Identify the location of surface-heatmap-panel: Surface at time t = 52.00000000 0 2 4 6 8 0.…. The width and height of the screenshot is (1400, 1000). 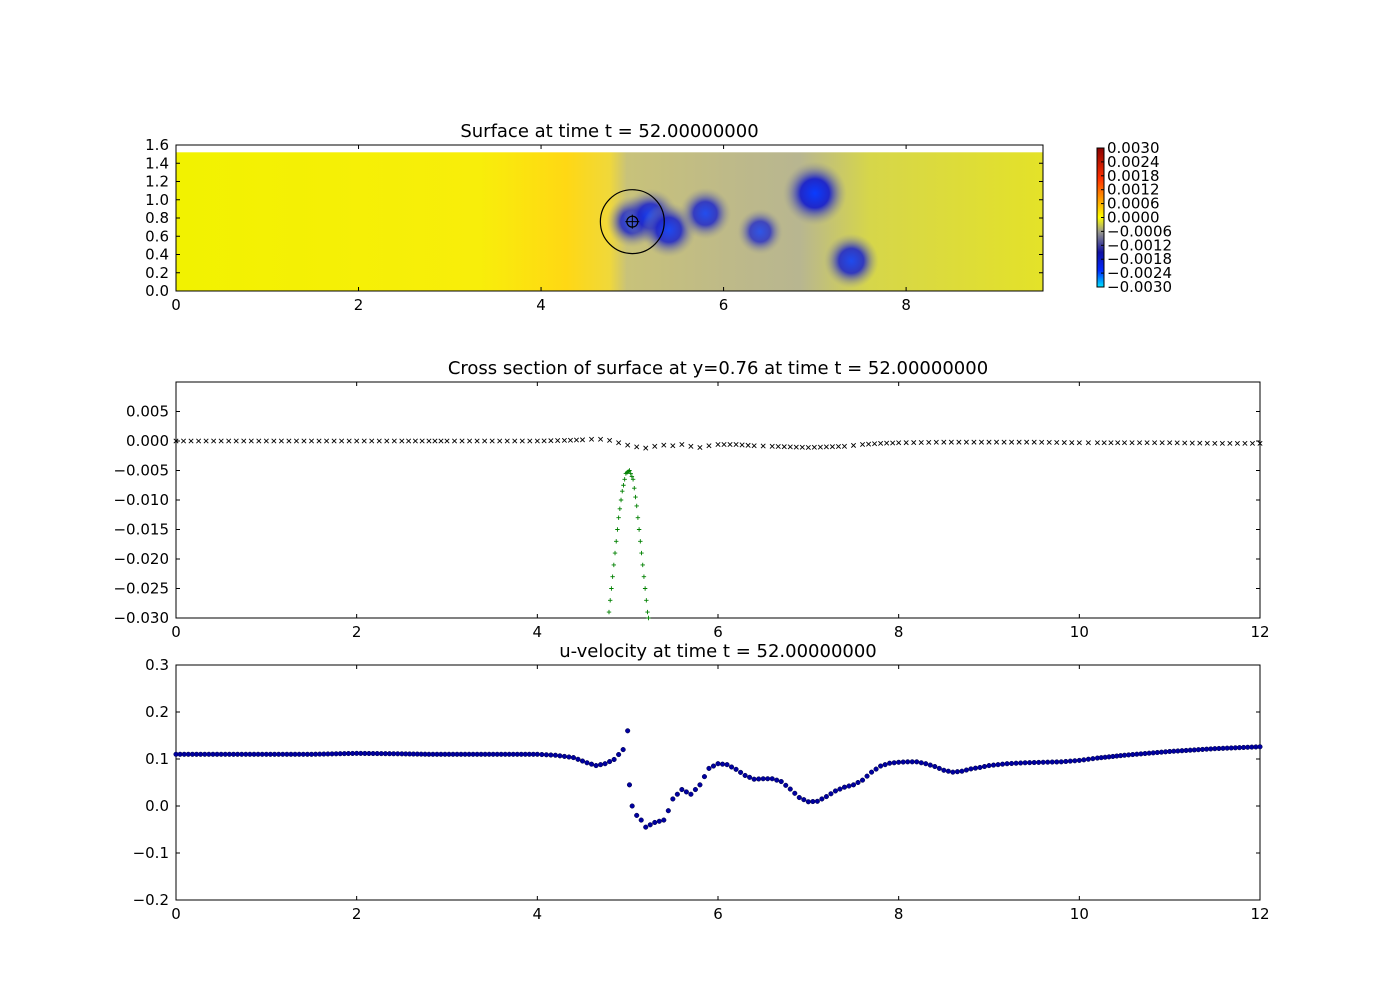
(658, 217).